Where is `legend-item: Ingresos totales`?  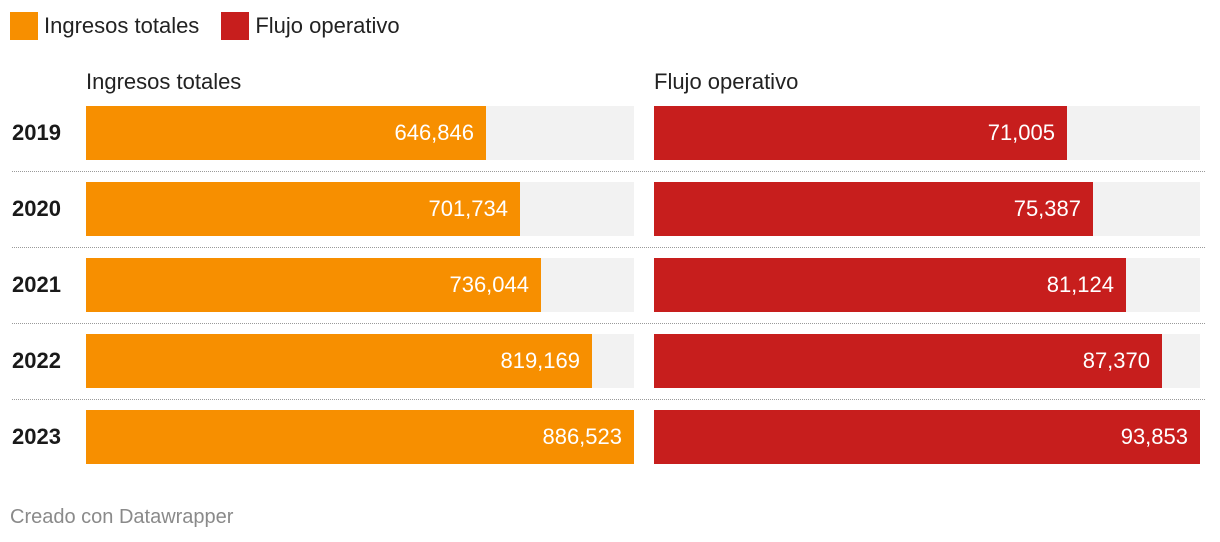
legend-item: Ingresos totales is located at coordinates (104, 26).